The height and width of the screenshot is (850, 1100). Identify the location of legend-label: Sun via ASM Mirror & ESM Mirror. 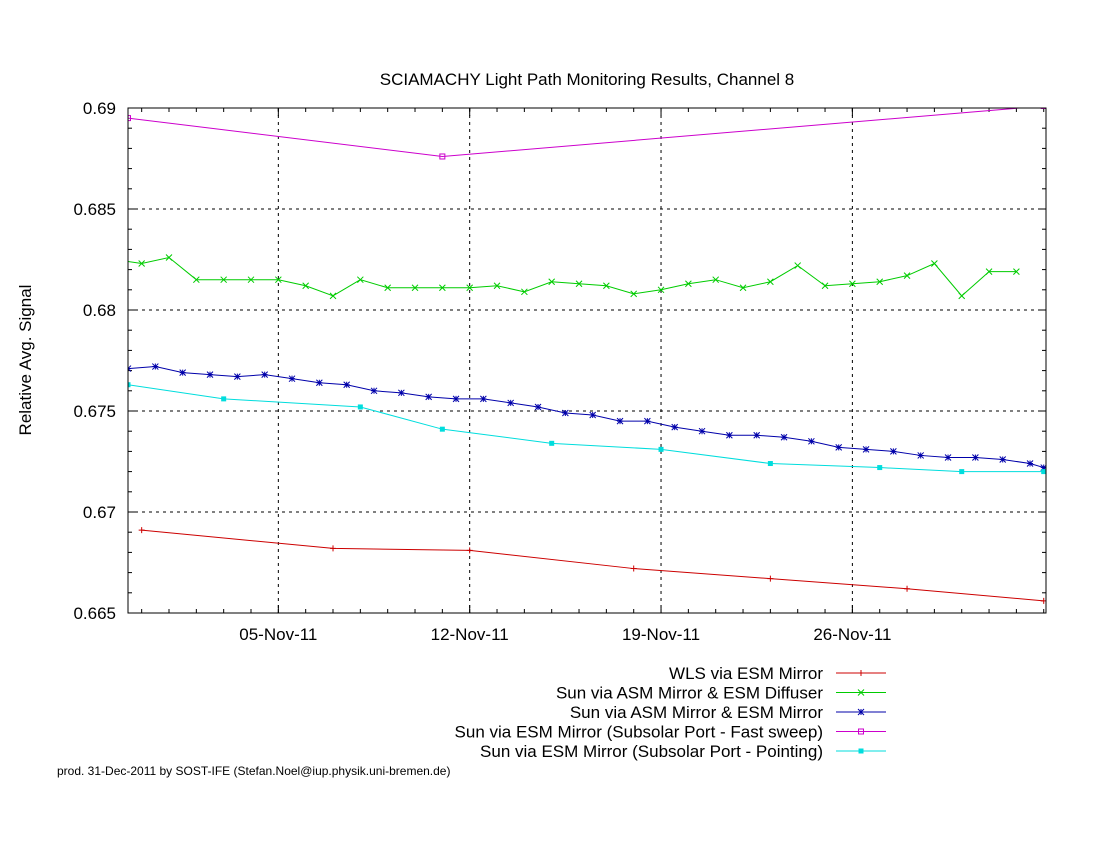
(696, 712).